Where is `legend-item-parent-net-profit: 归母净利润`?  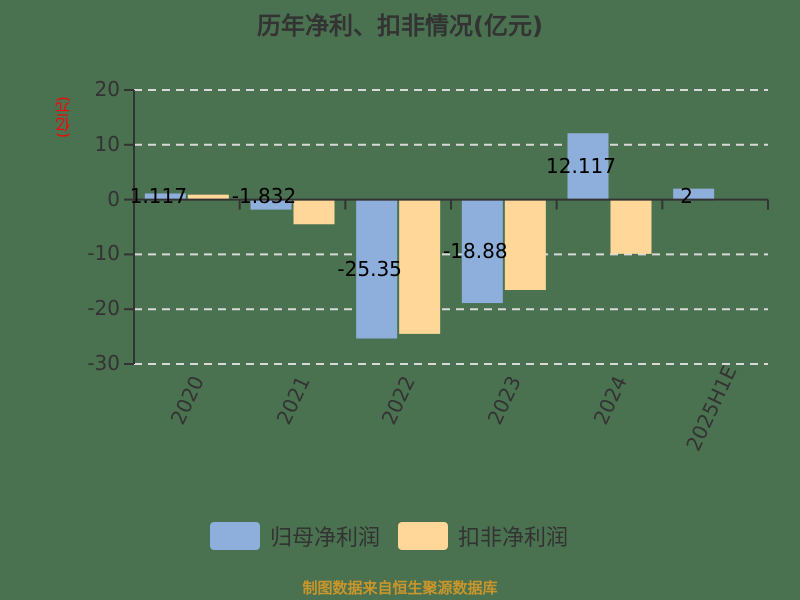 legend-item-parent-net-profit: 归母净利润 is located at coordinates (295, 536).